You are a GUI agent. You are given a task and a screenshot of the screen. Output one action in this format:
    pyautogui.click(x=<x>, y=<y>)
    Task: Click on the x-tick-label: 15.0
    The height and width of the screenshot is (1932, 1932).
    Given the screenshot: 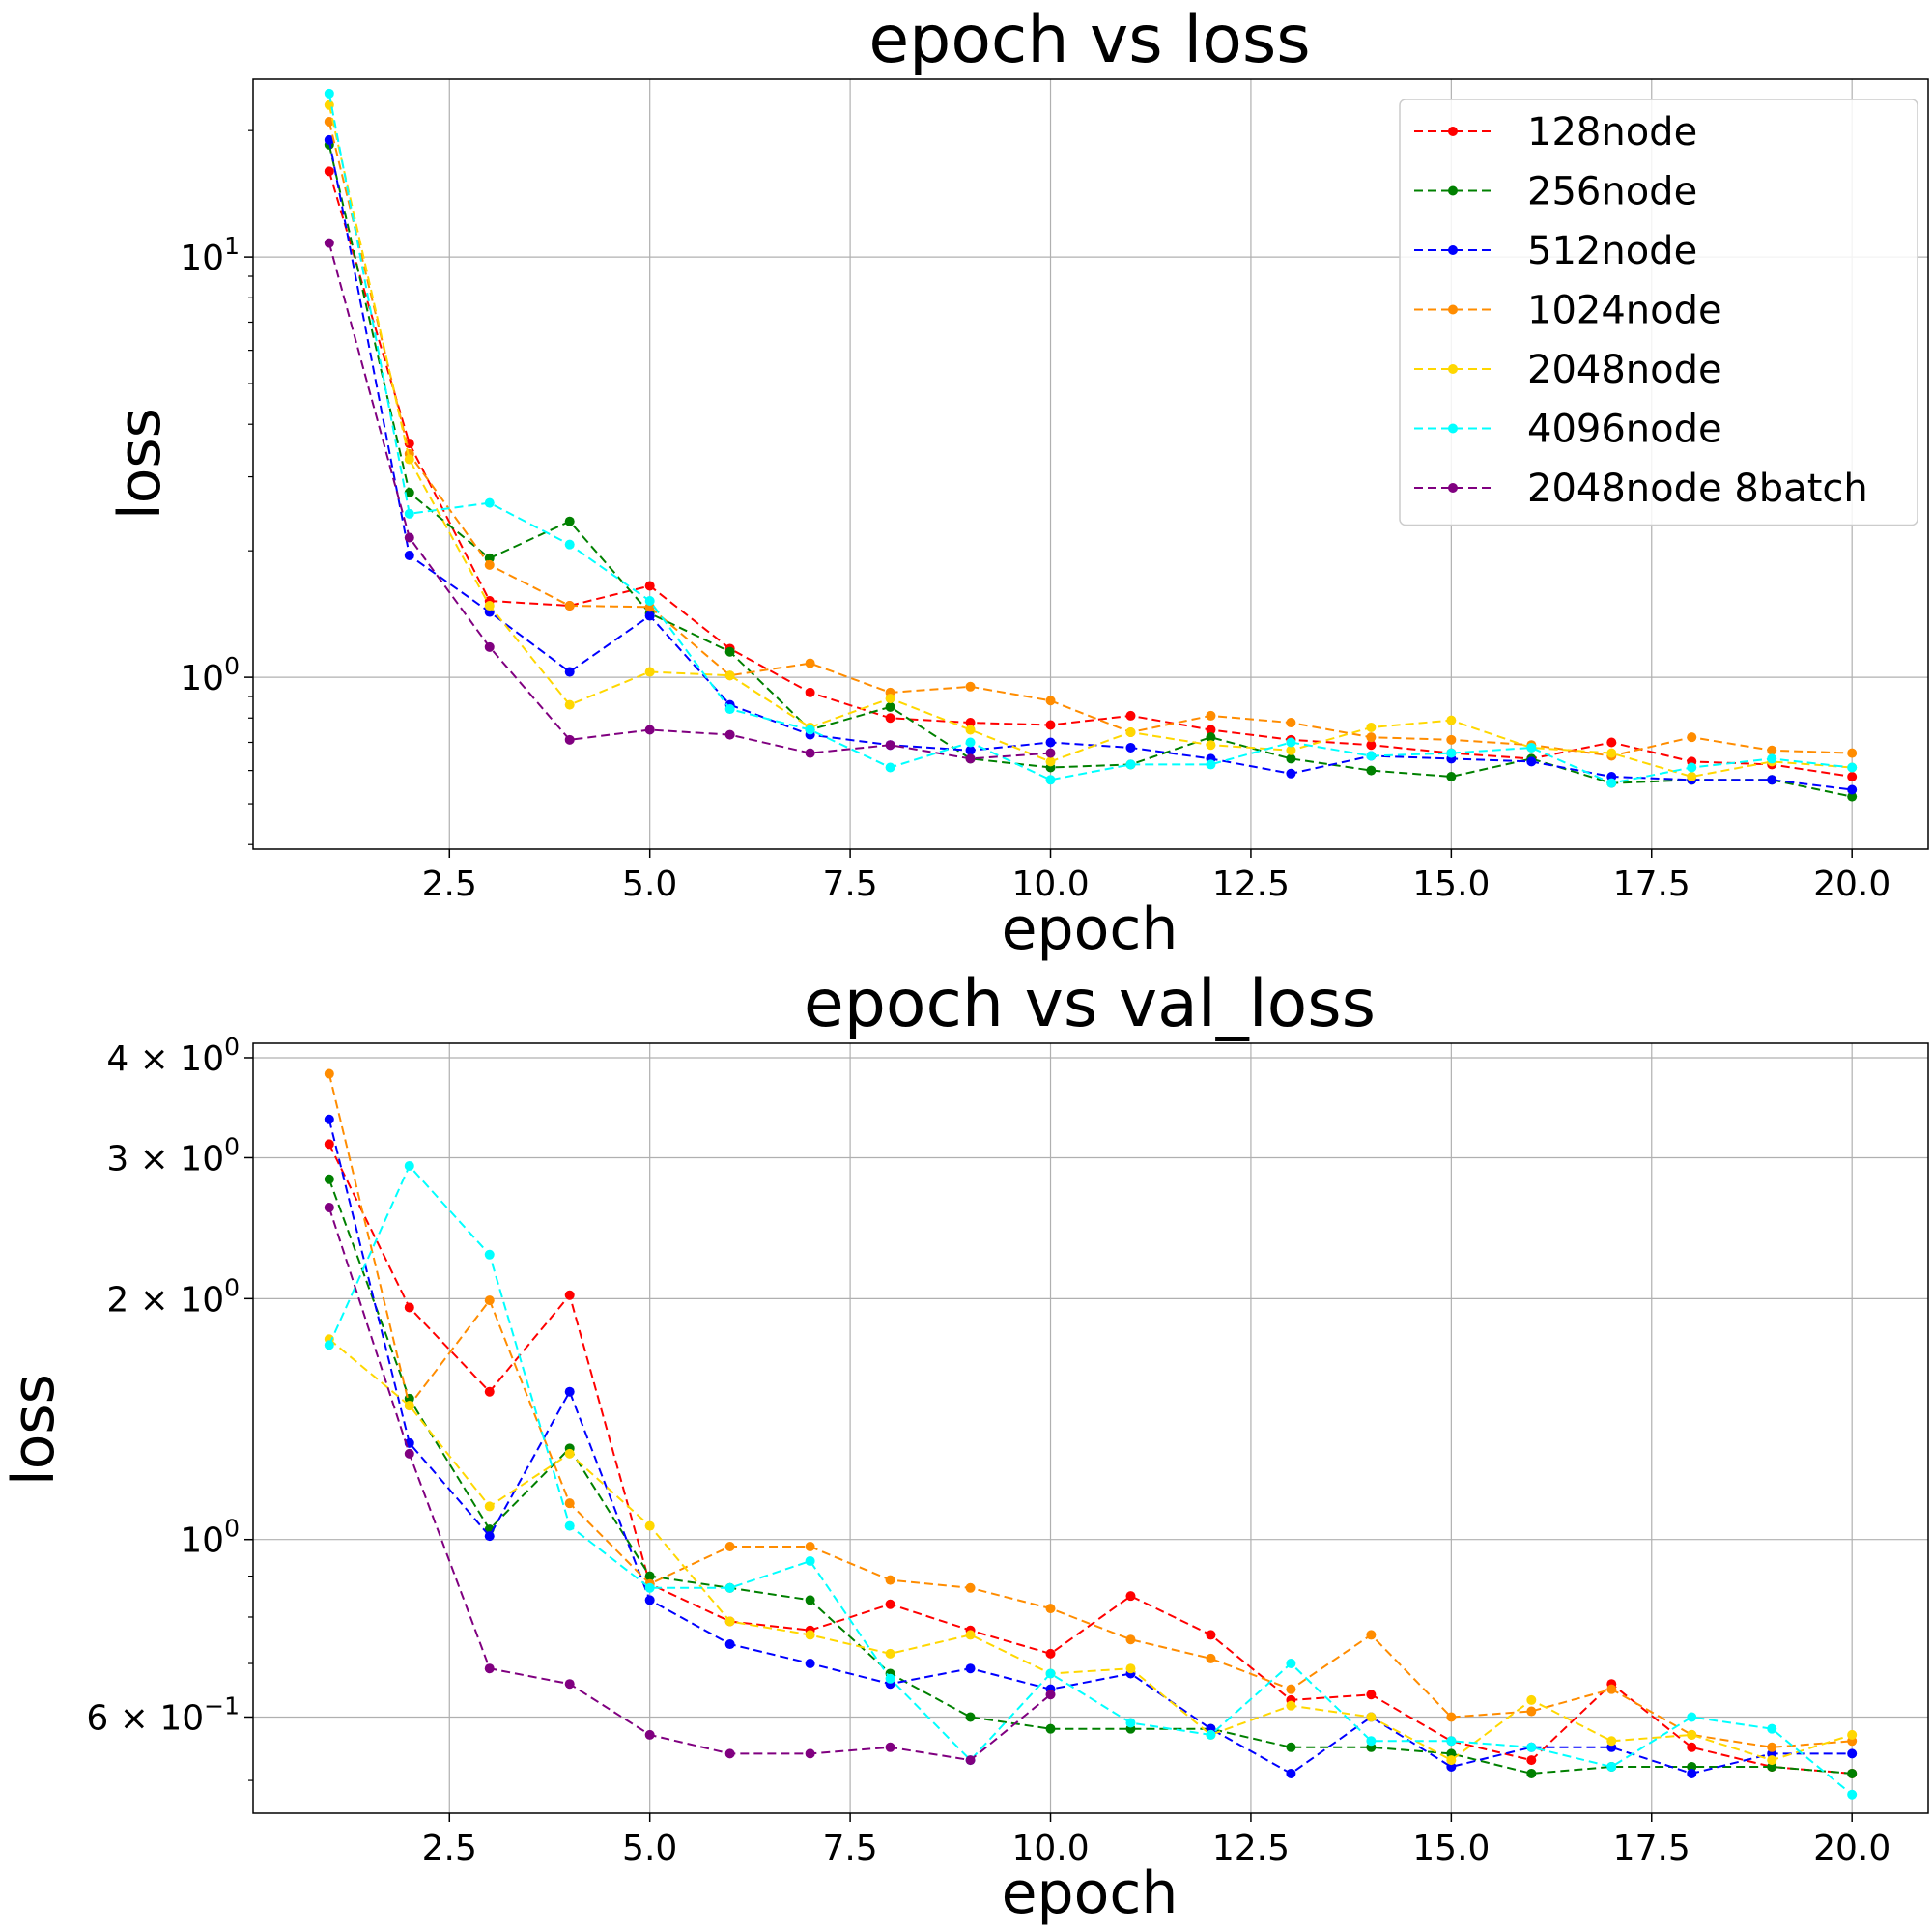 What is the action you would take?
    pyautogui.click(x=1451, y=1848)
    